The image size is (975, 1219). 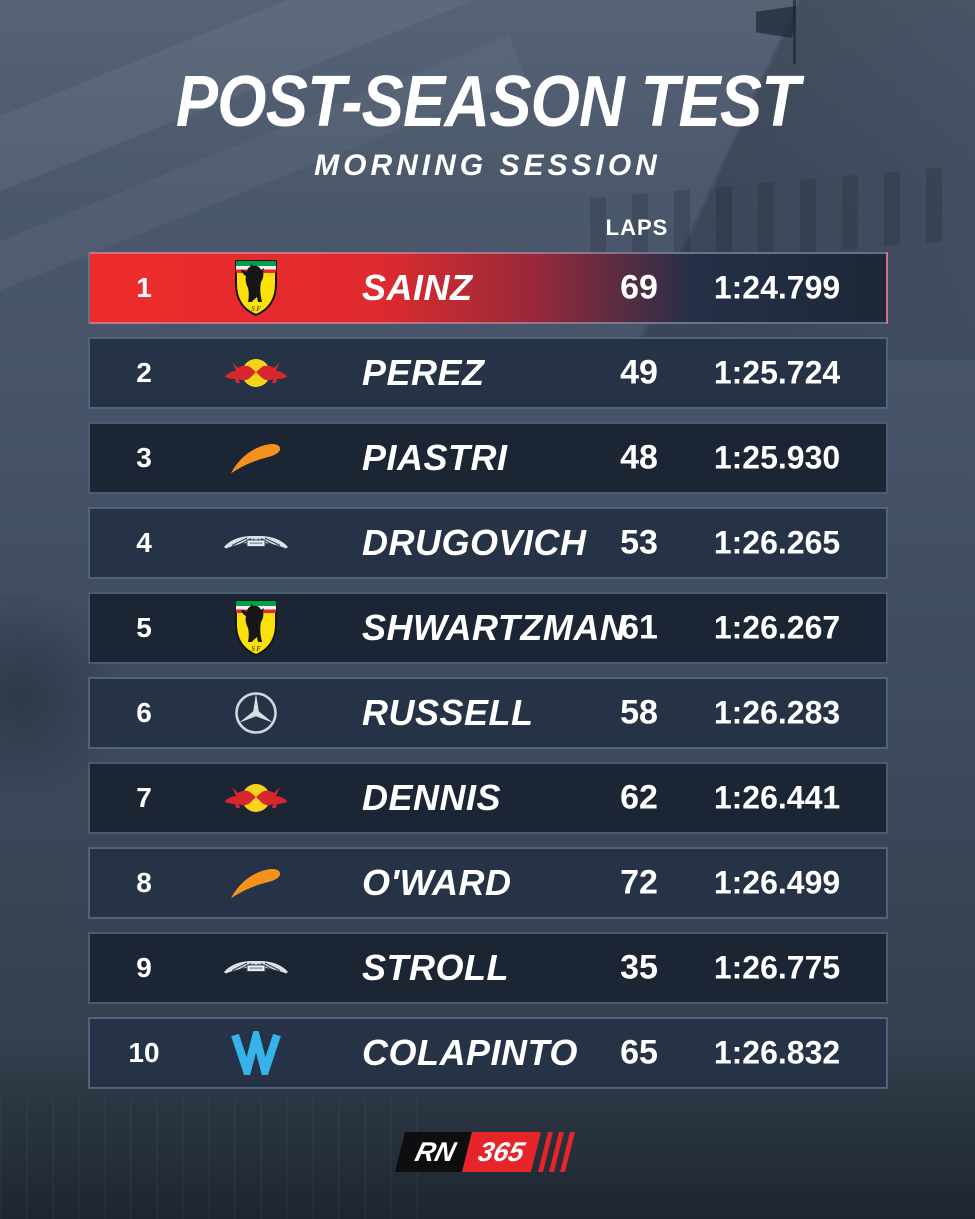 I want to click on driver-name: SHWARTZMAN, so click(x=494, y=627).